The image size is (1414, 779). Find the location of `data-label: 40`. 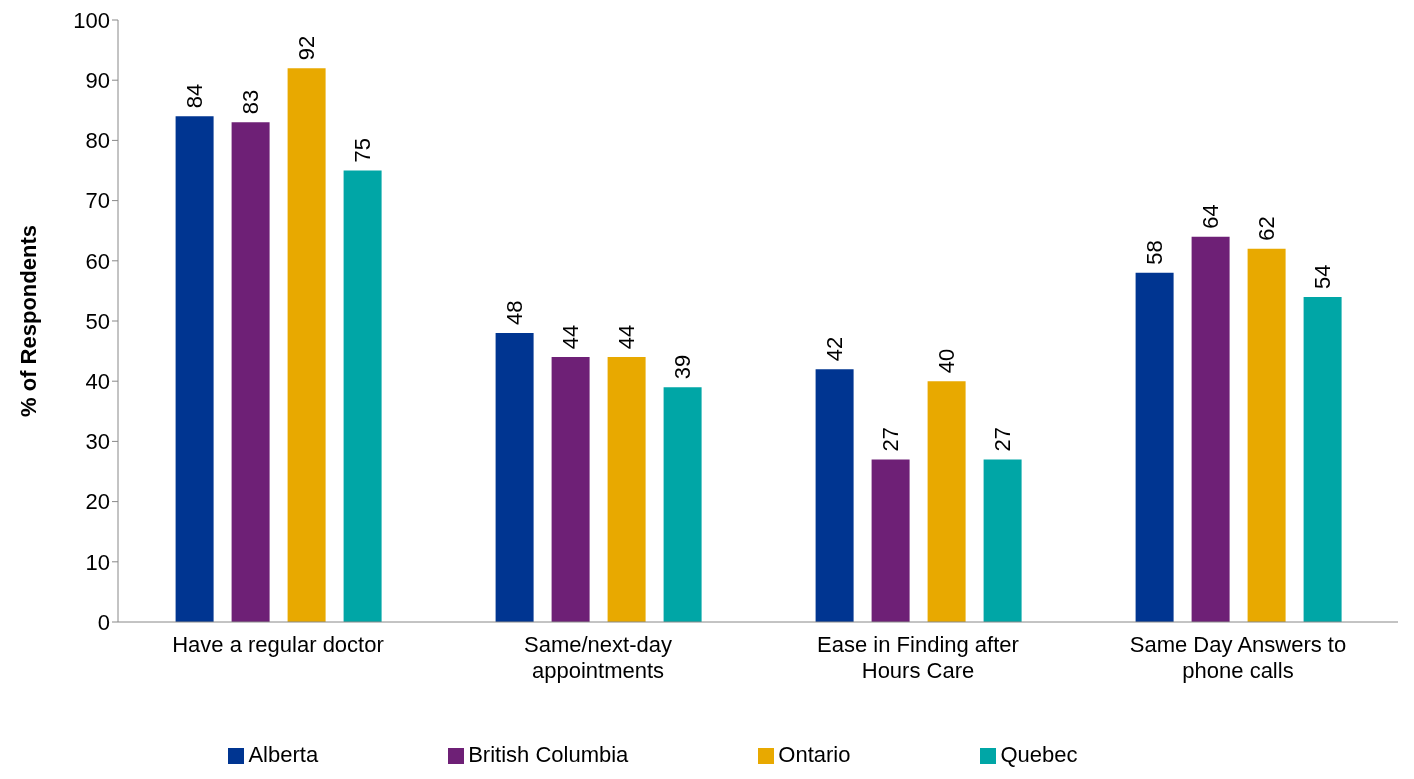

data-label: 40 is located at coordinates (947, 361).